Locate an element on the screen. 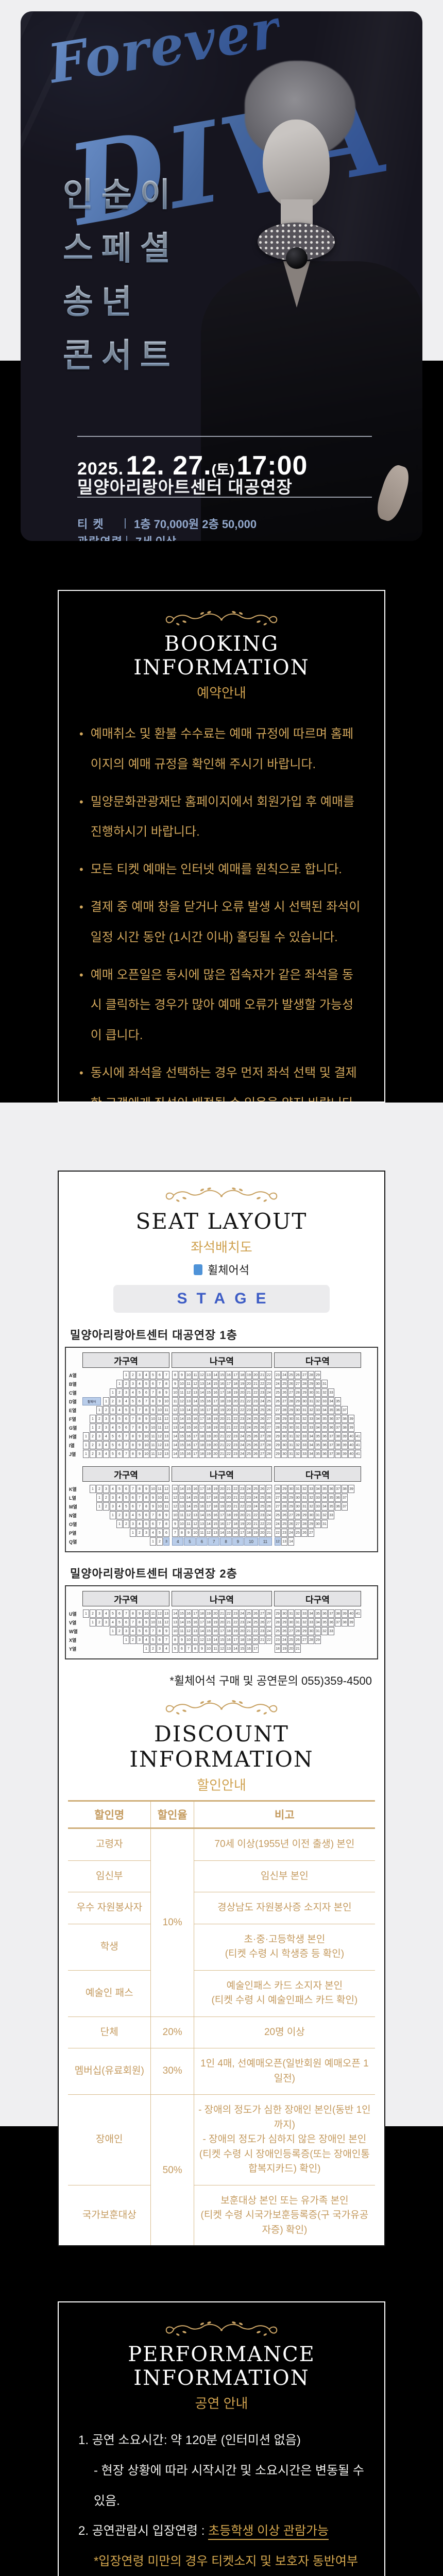 This screenshot has width=443, height=2576. floor1-label: 밀양아리랑아트센터 대공연장 1층 is located at coordinates (153, 1335).